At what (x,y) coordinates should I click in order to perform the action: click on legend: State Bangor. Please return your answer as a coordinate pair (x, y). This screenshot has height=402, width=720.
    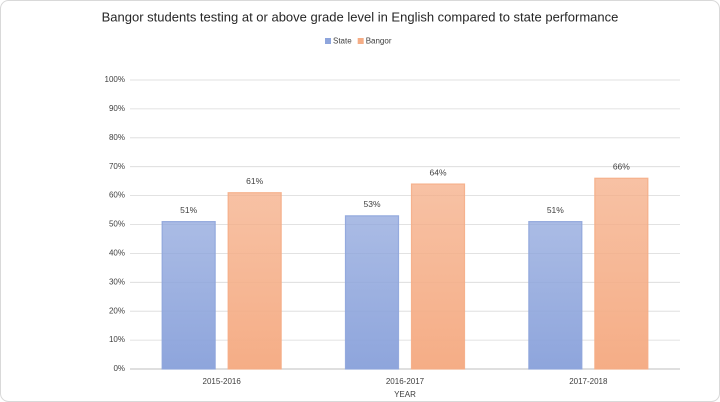
    Looking at the image, I should click on (358, 41).